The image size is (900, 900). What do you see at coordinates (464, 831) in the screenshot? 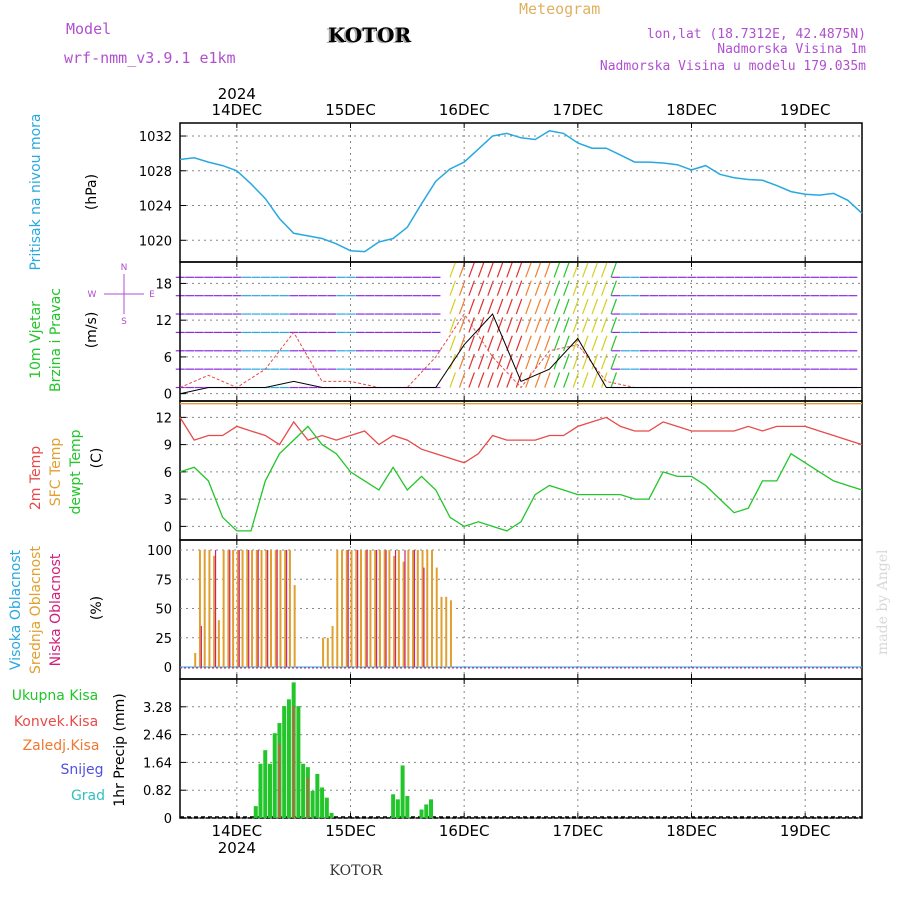
I see `x-day-label-bottom: 16DEC` at bounding box center [464, 831].